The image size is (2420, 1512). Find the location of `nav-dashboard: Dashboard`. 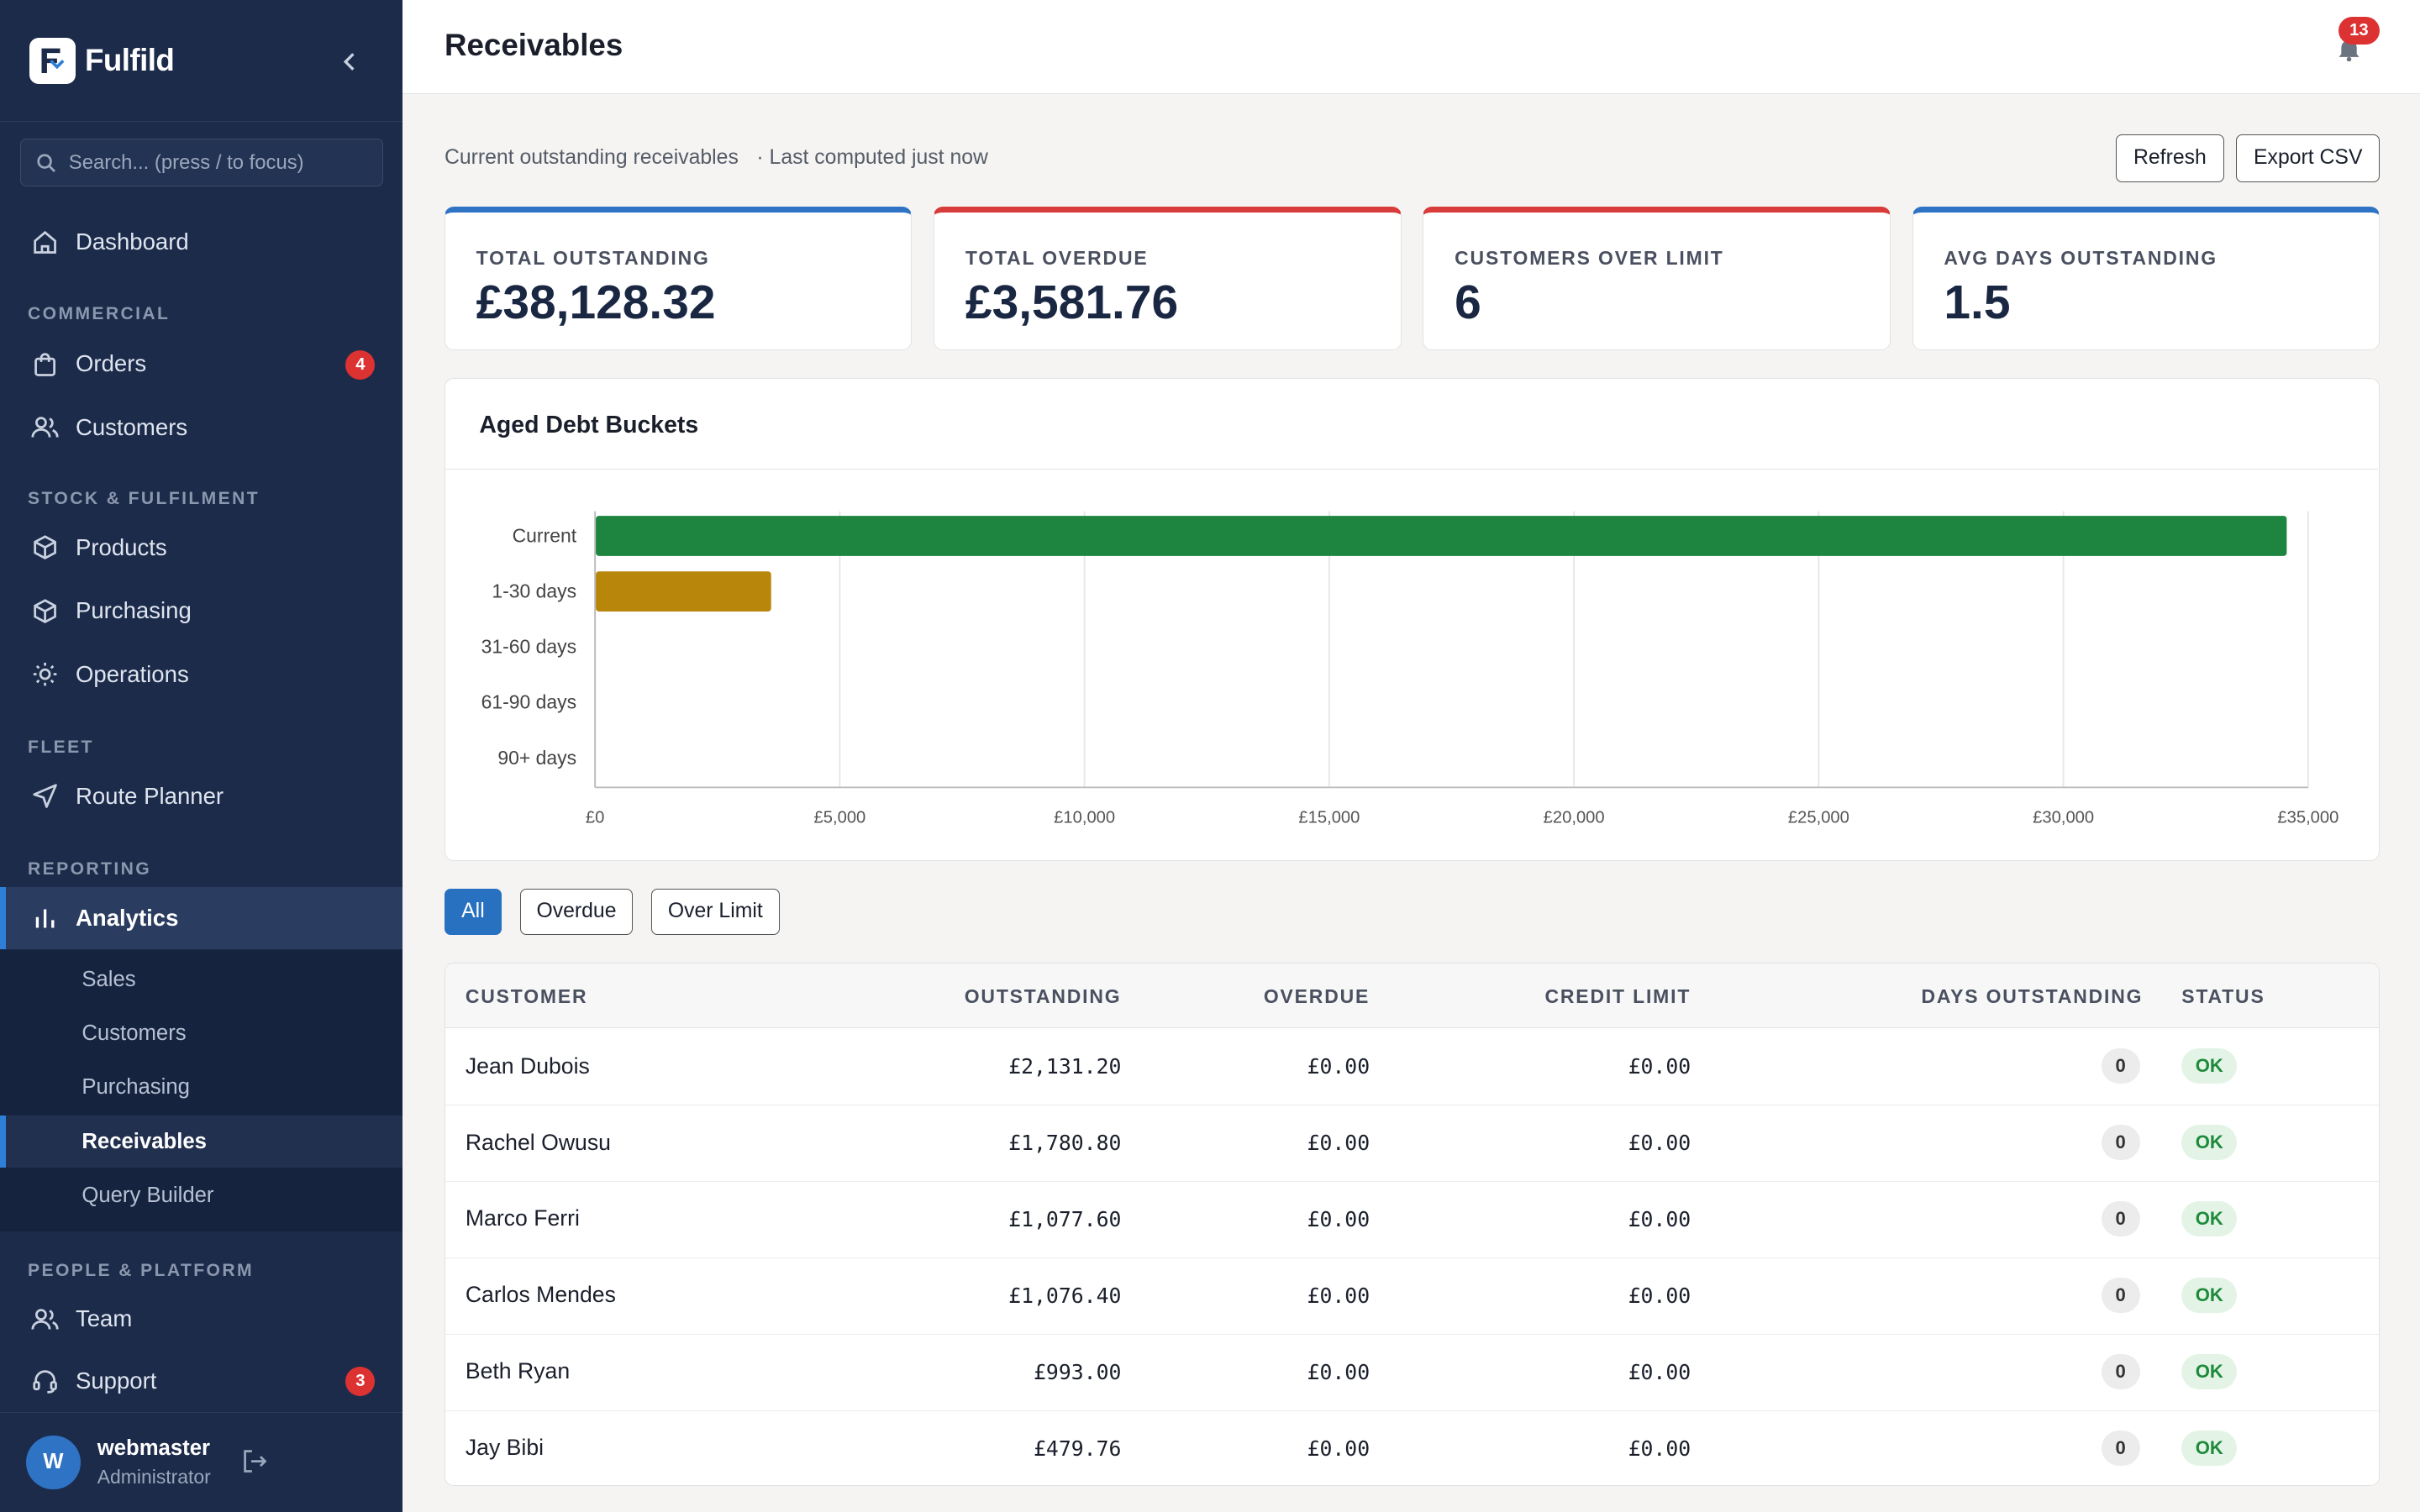

nav-dashboard: Dashboard is located at coordinates (201, 242).